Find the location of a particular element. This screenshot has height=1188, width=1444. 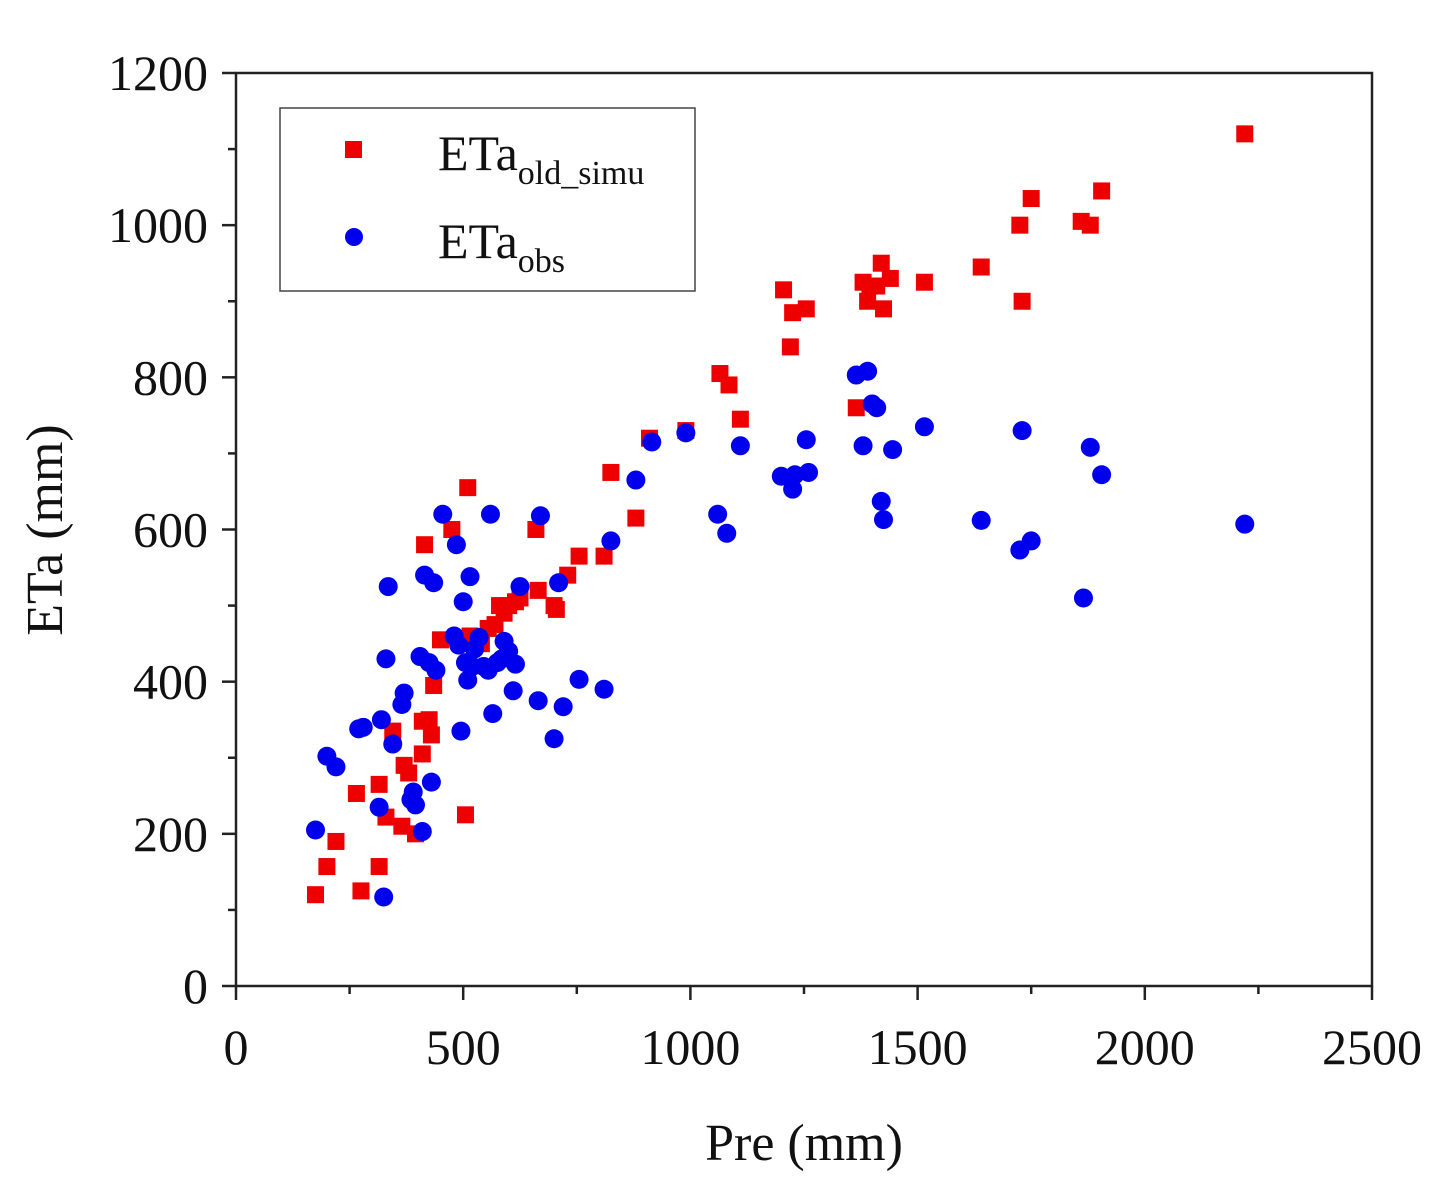

x-axis-title: Pre (mm) is located at coordinates (804, 1143).